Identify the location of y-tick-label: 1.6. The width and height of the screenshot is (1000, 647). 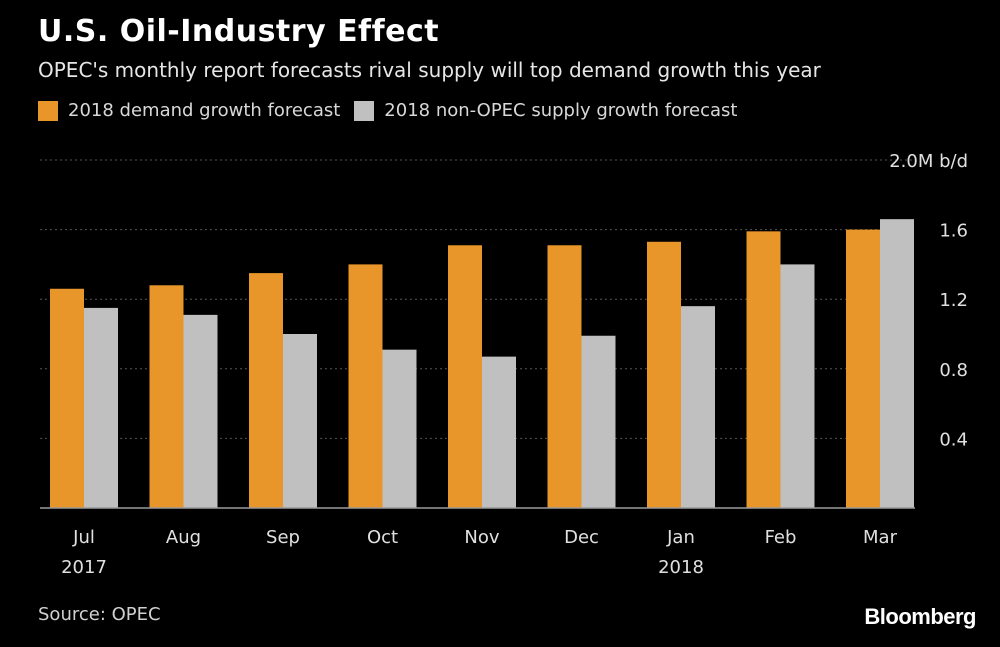
(953, 231).